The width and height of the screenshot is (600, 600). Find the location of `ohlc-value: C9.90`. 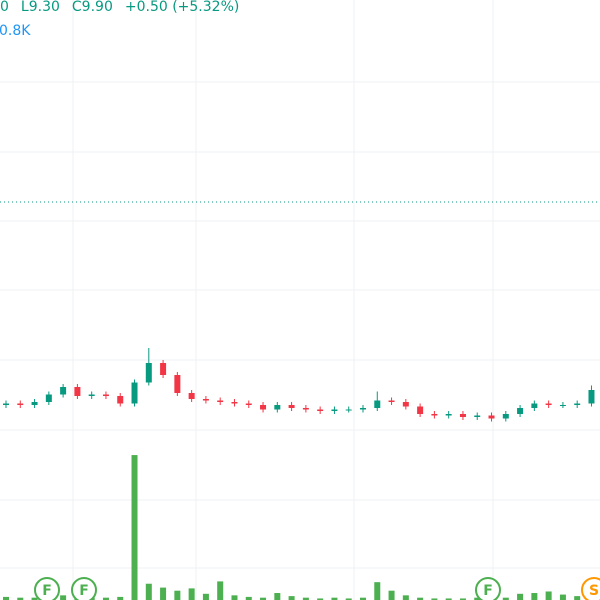

ohlc-value: C9.90 is located at coordinates (92, 7).